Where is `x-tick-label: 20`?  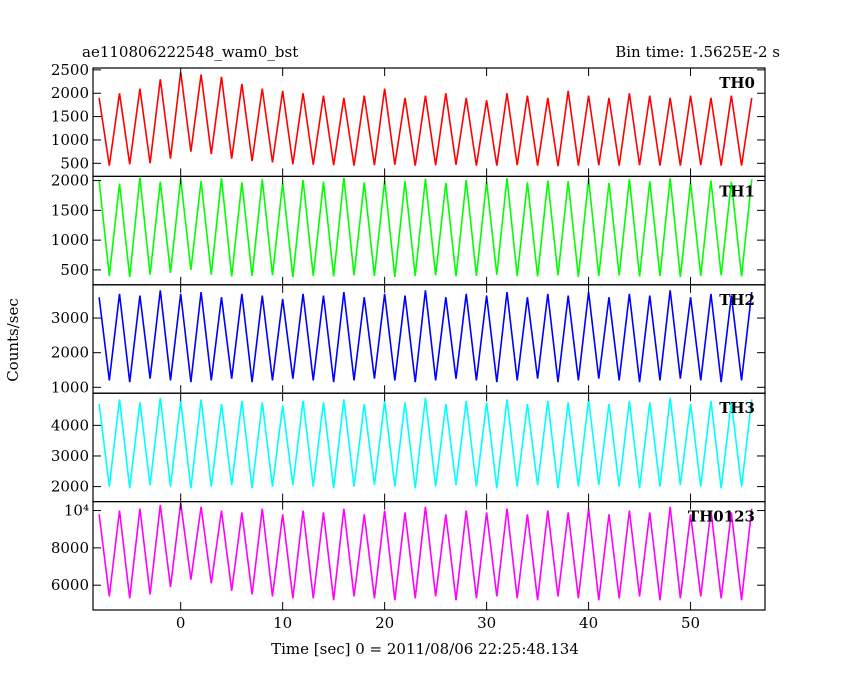
x-tick-label: 20 is located at coordinates (384, 623).